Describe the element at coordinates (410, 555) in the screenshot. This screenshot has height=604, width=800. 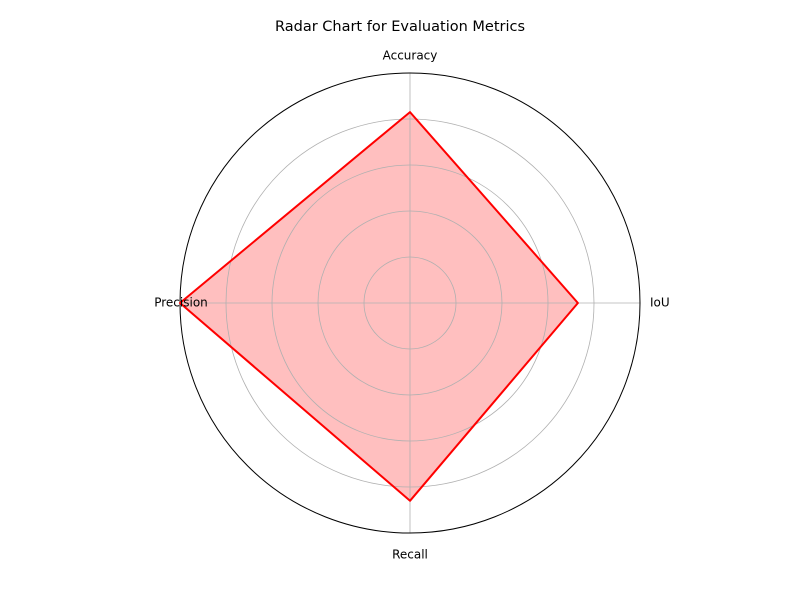
I see `axis-label-recall: Recall` at that location.